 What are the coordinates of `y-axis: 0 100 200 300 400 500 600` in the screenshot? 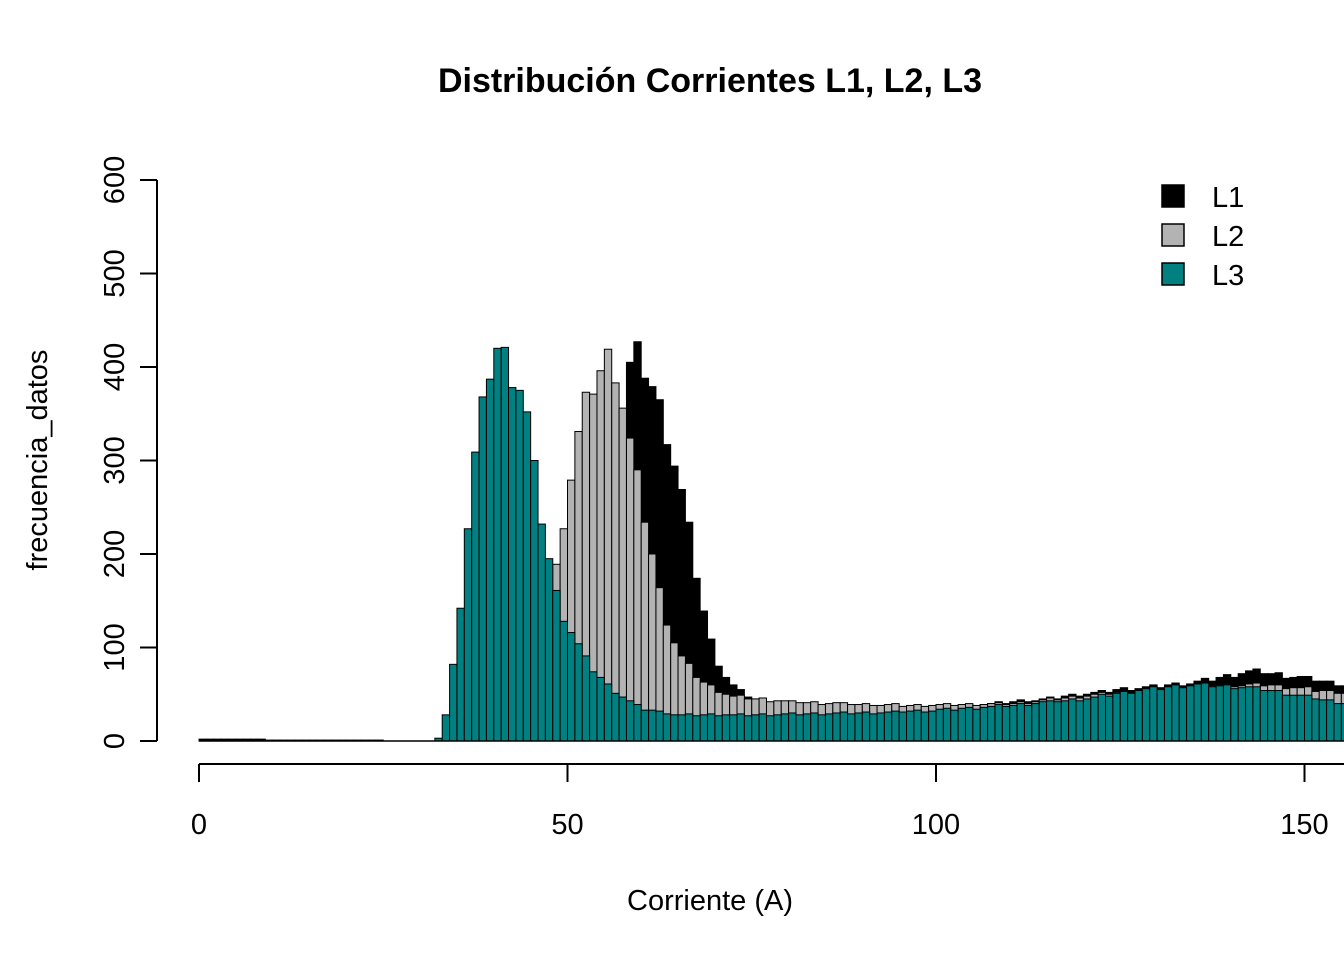 It's located at (128, 452).